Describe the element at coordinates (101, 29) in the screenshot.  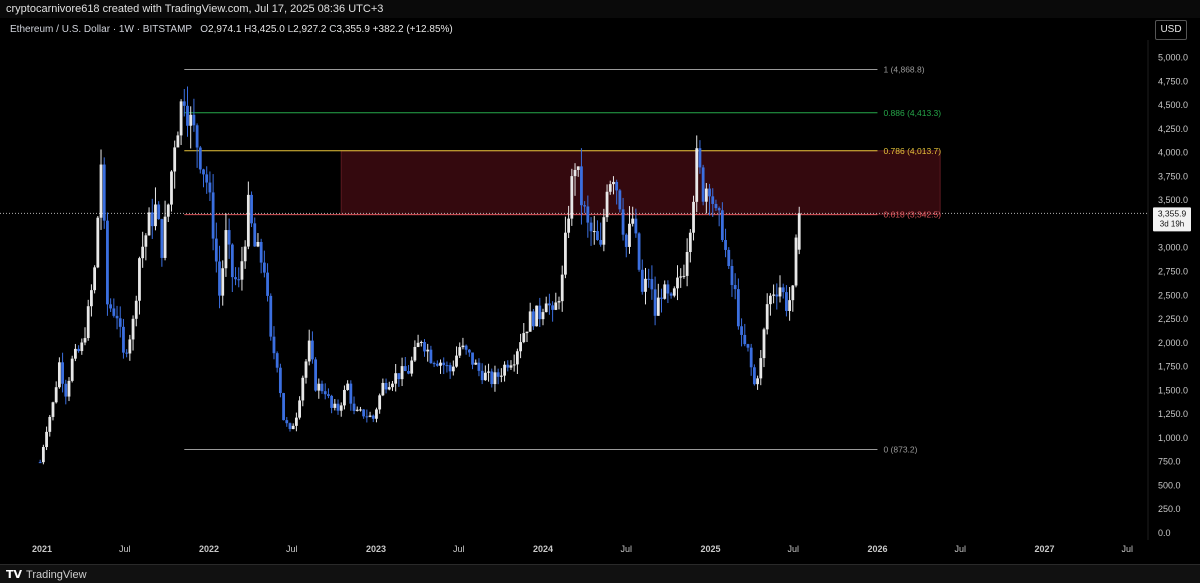
I see `symbol-pair: Ethereum / U.S. Dollar · 1W · BITSTAMP` at that location.